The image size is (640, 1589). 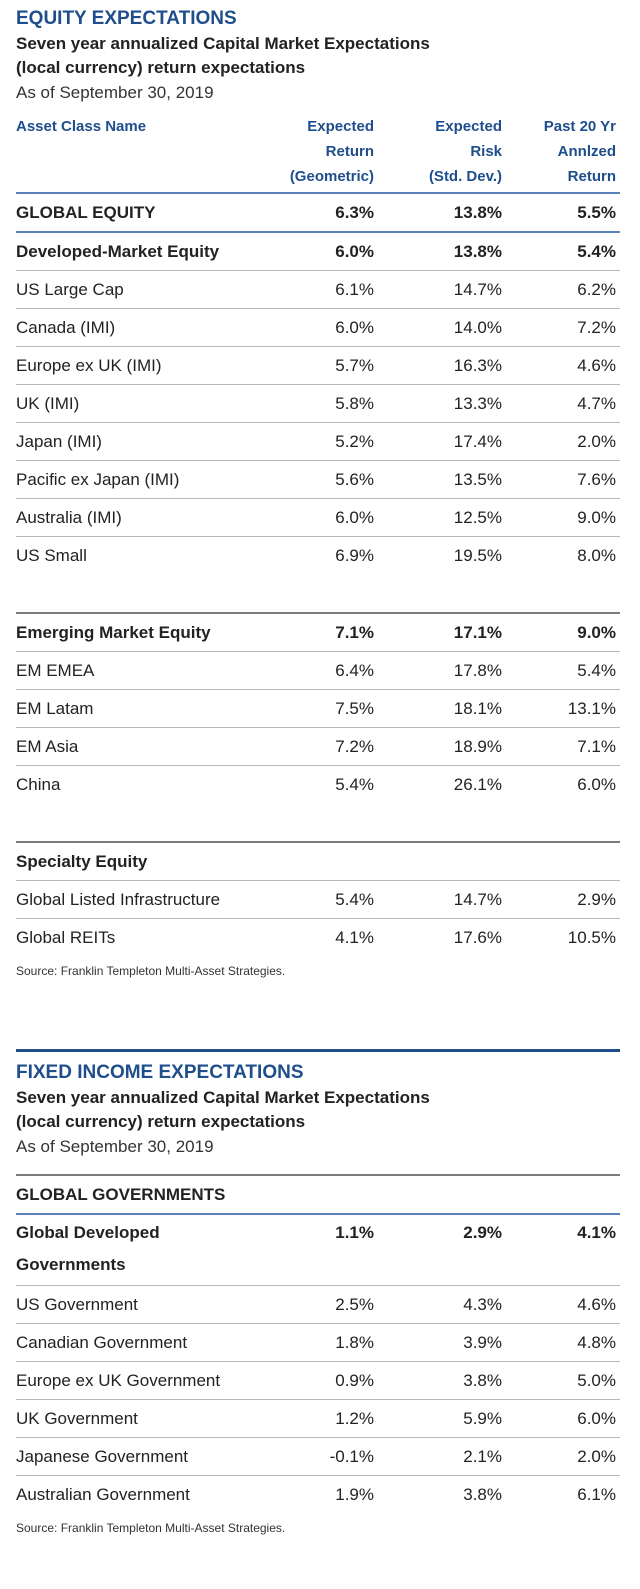 I want to click on cell-past: 9.0%, so click(x=596, y=632).